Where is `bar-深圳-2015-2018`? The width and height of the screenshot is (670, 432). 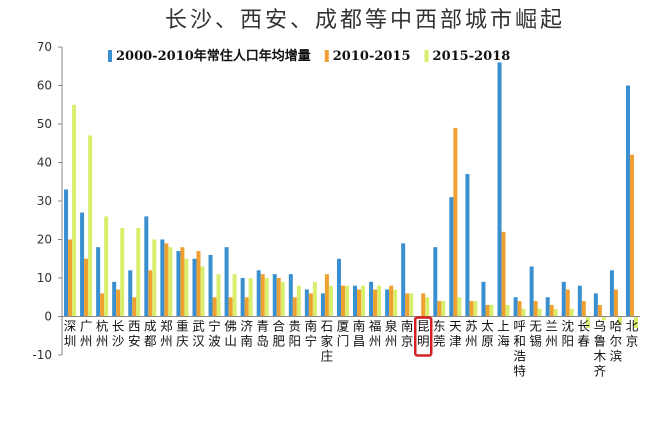 bar-深圳-2015-2018 is located at coordinates (74, 210).